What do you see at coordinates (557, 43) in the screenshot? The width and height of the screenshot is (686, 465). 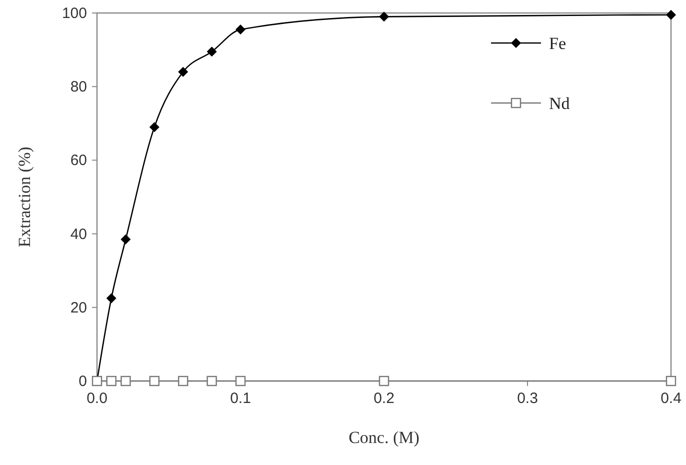 I see `legend-label: Fe` at bounding box center [557, 43].